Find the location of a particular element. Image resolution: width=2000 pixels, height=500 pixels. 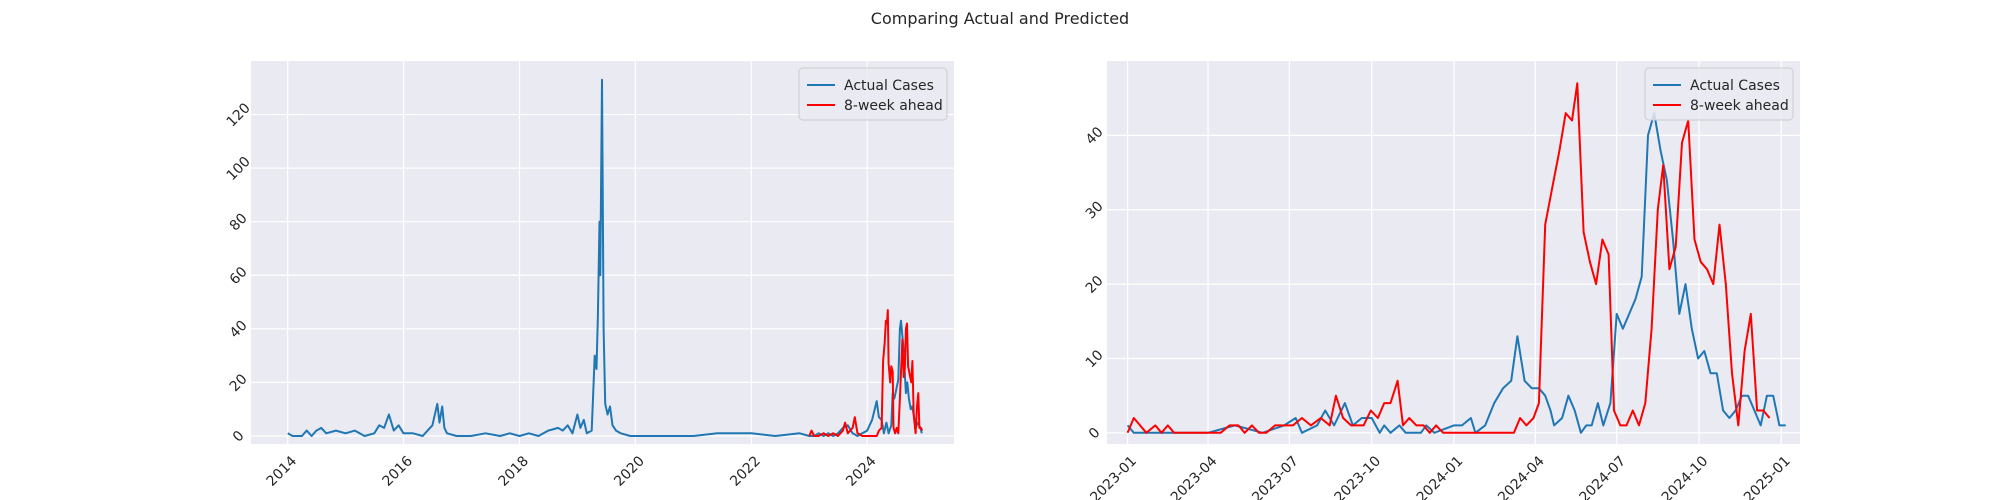

series-line-predicted is located at coordinates (866, 373).